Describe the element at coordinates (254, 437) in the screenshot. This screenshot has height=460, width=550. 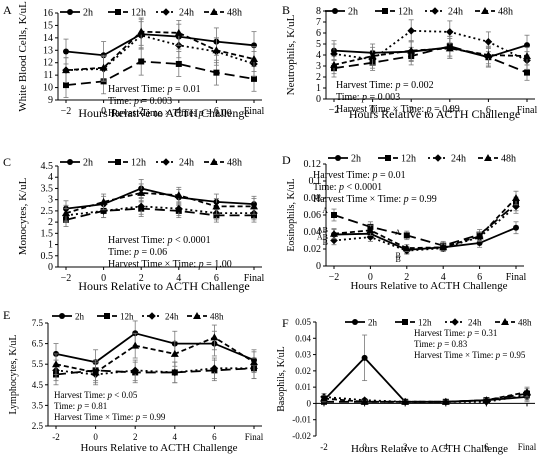
I see `x-tick-label: Final` at that location.